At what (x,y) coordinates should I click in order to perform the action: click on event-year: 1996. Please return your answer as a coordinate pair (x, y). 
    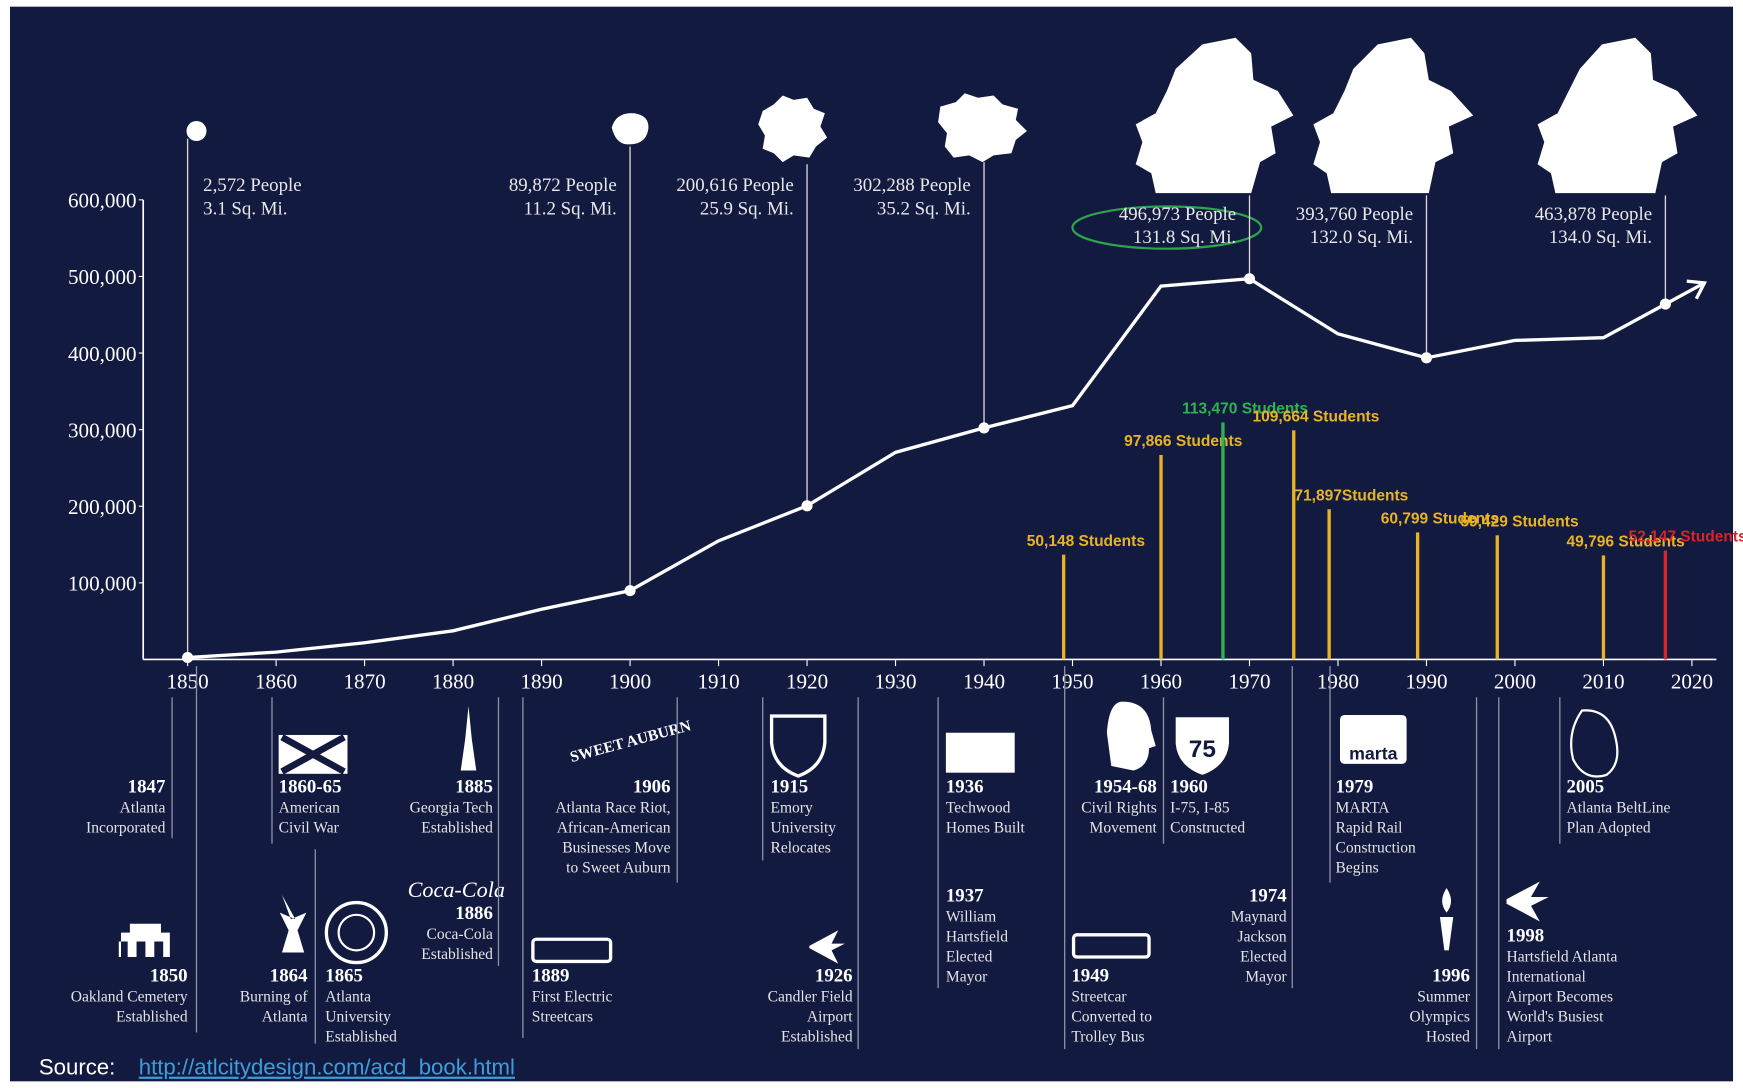
    Looking at the image, I should click on (1451, 975).